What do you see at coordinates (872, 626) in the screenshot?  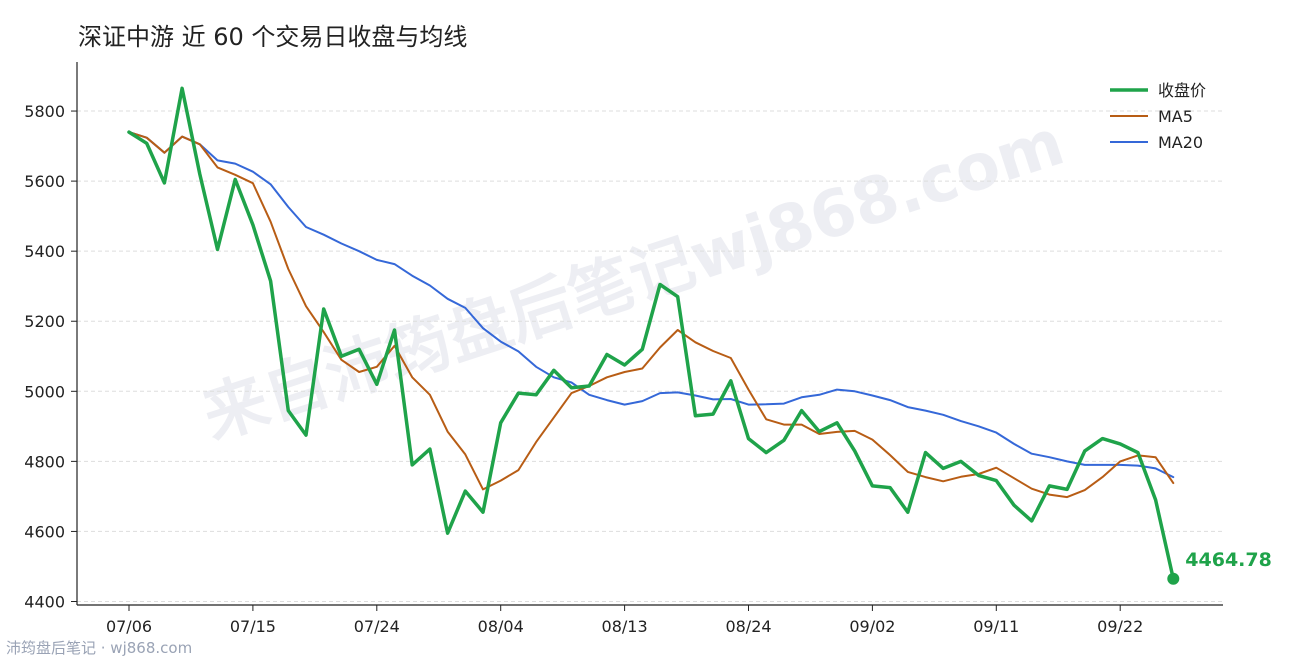 I see `x-tick-label: 09/02` at bounding box center [872, 626].